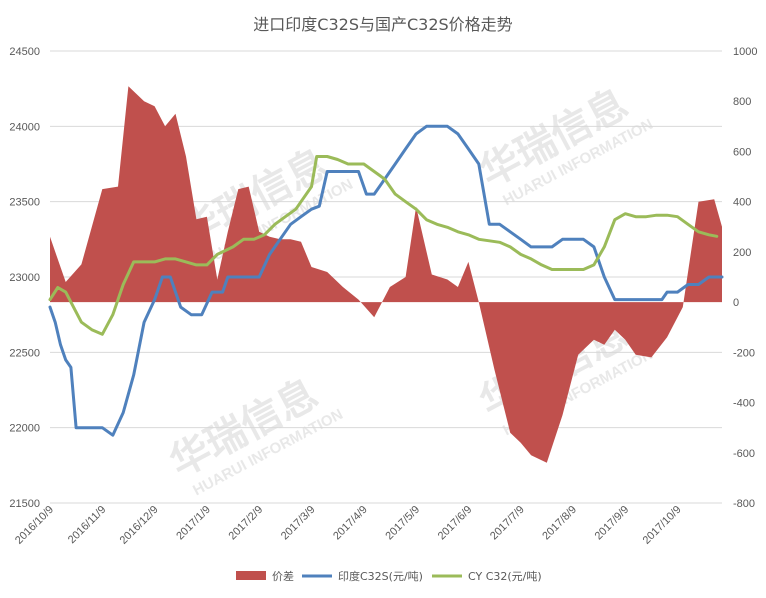 This screenshot has width=766, height=598. I want to click on left-tick-label: 24500, so click(24, 52).